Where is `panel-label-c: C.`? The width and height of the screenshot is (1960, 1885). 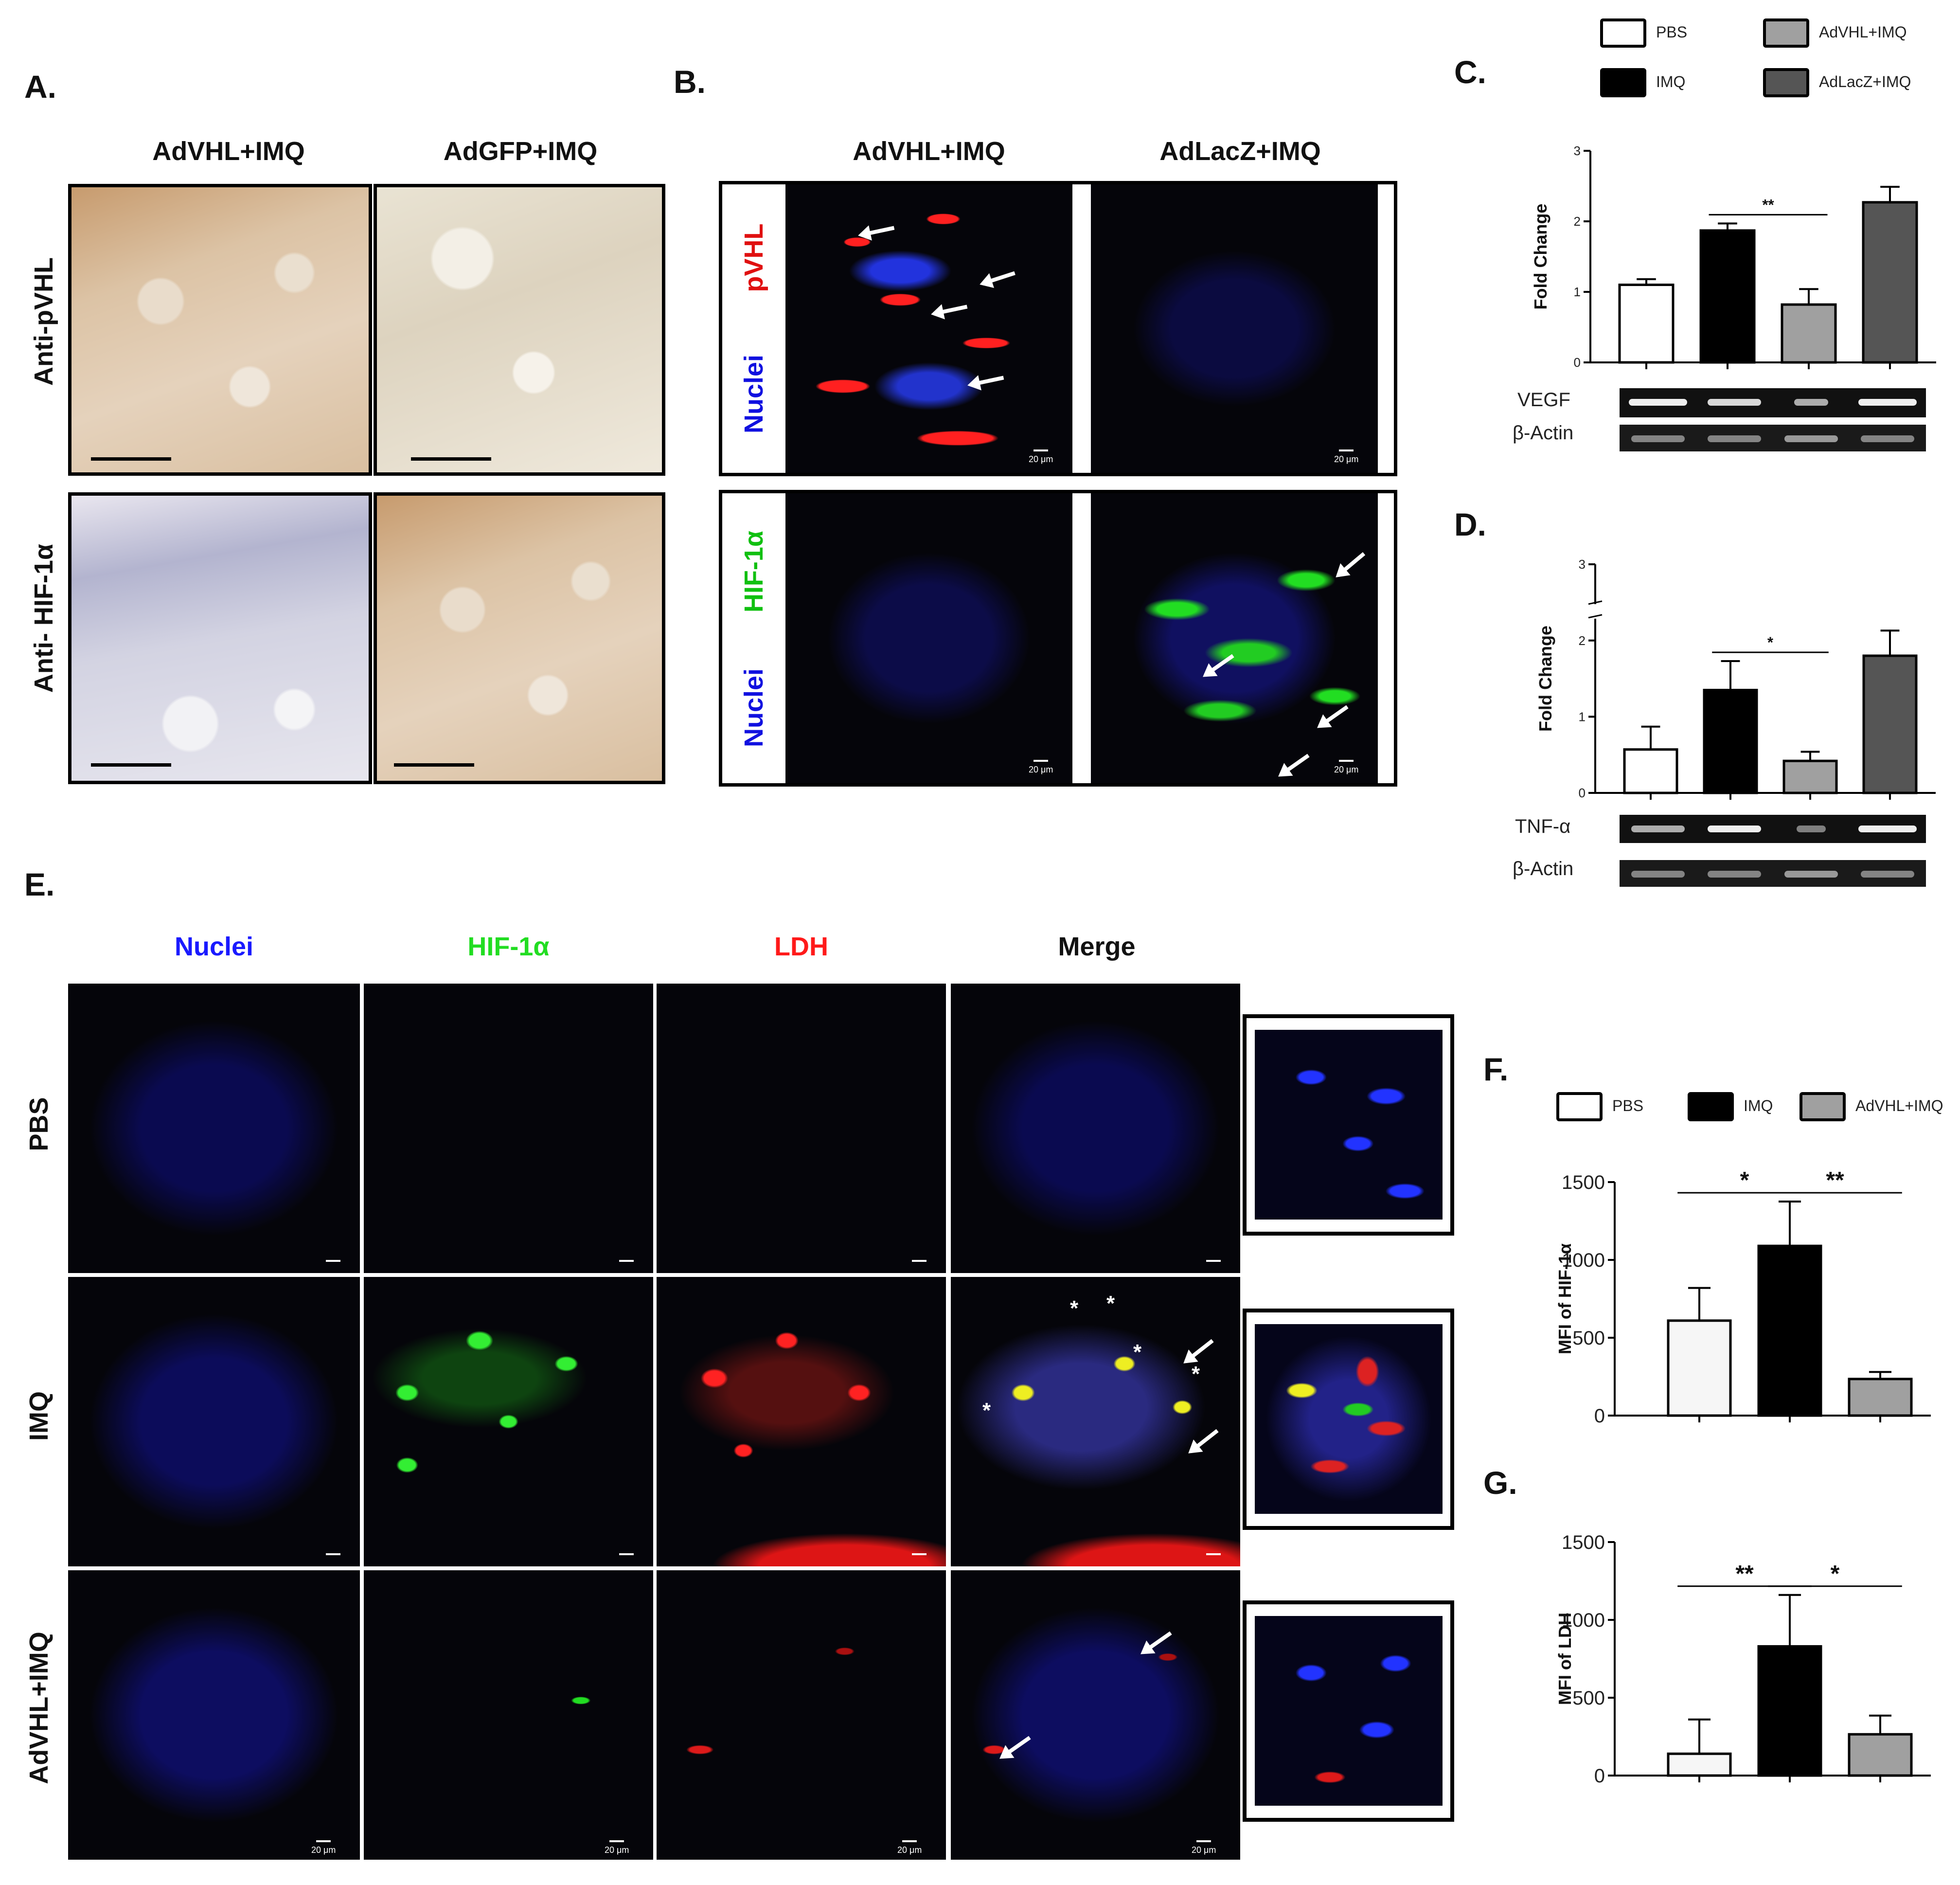 panel-label-c: C. is located at coordinates (1470, 72).